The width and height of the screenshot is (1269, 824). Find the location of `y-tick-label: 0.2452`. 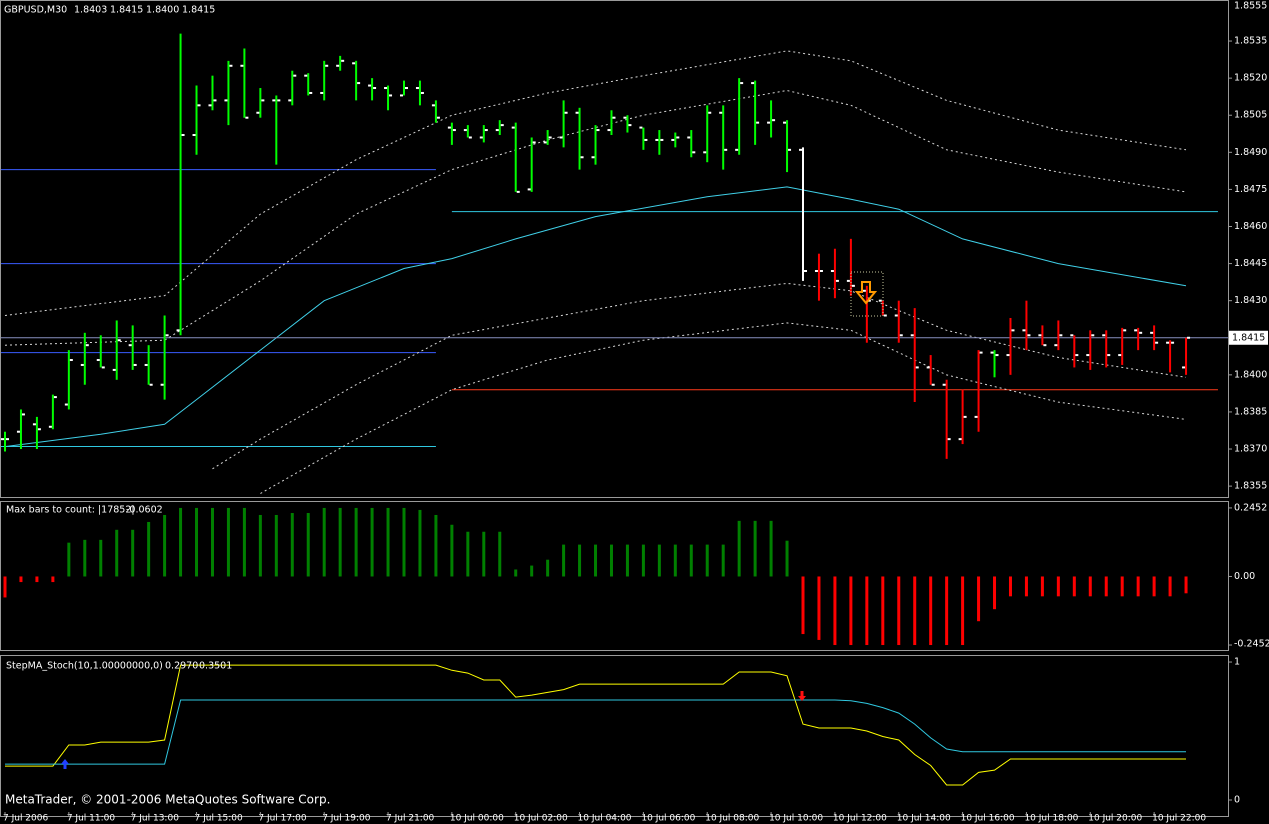

y-tick-label: 0.2452 is located at coordinates (1250, 507).